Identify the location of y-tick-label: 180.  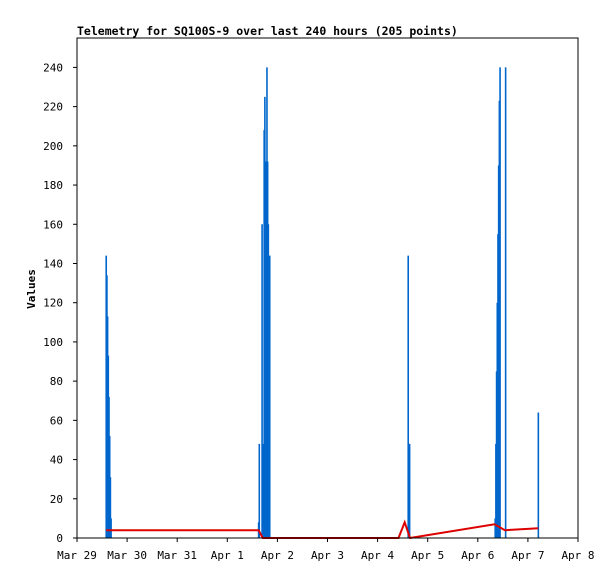
(53, 185).